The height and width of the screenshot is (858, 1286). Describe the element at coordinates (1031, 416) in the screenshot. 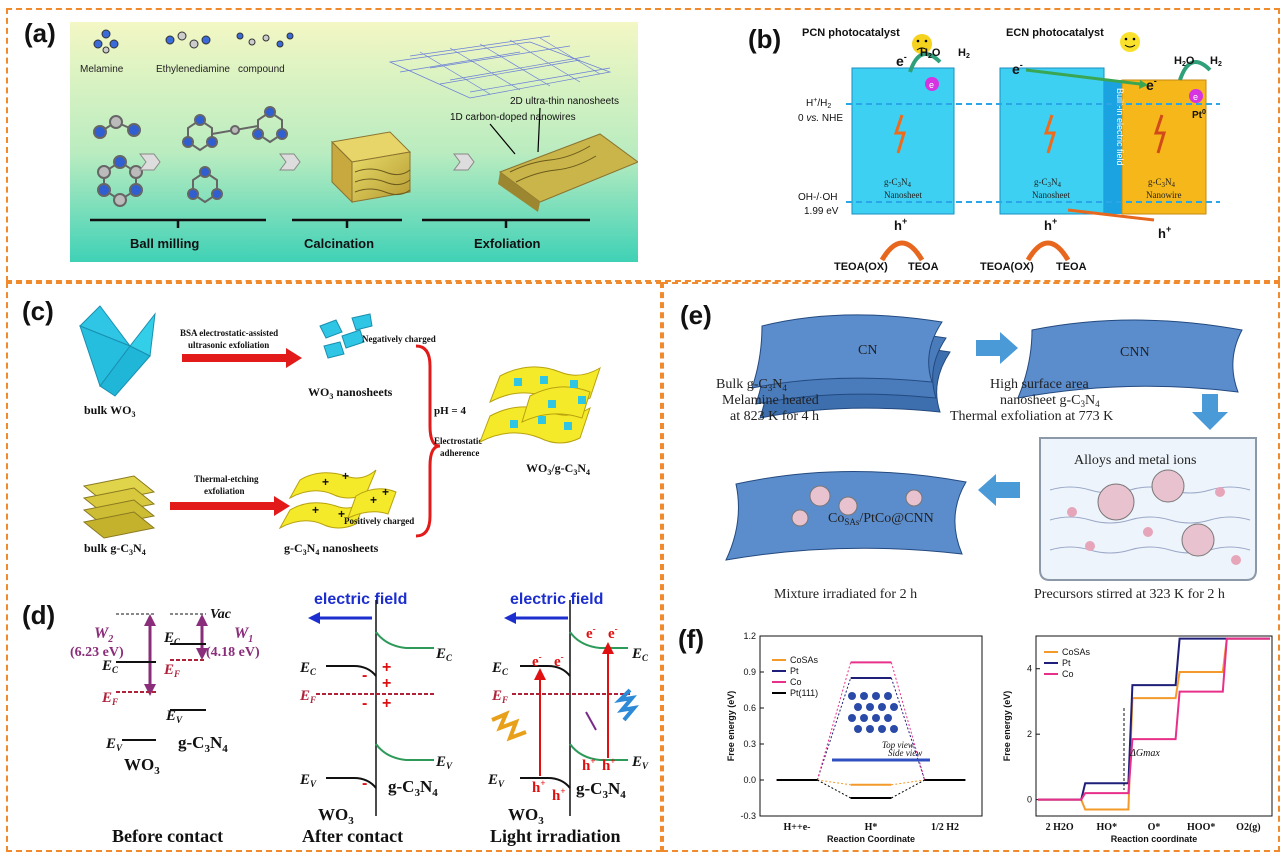

I see `hs-line3: Thermal exfoliation at 773 K` at that location.